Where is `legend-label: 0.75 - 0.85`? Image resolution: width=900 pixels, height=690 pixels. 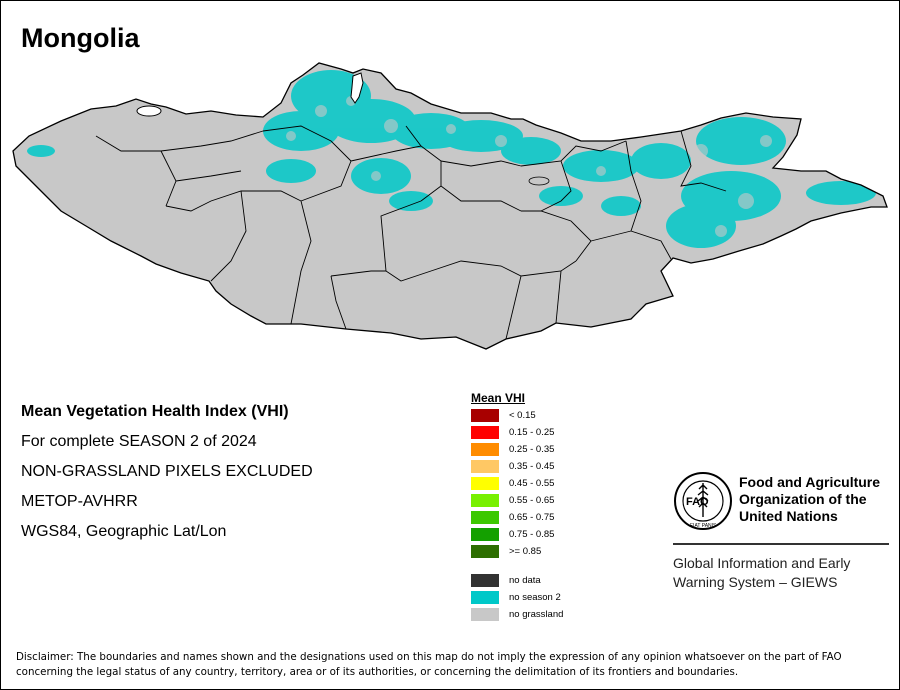
legend-label: 0.75 - 0.85 is located at coordinates (532, 534).